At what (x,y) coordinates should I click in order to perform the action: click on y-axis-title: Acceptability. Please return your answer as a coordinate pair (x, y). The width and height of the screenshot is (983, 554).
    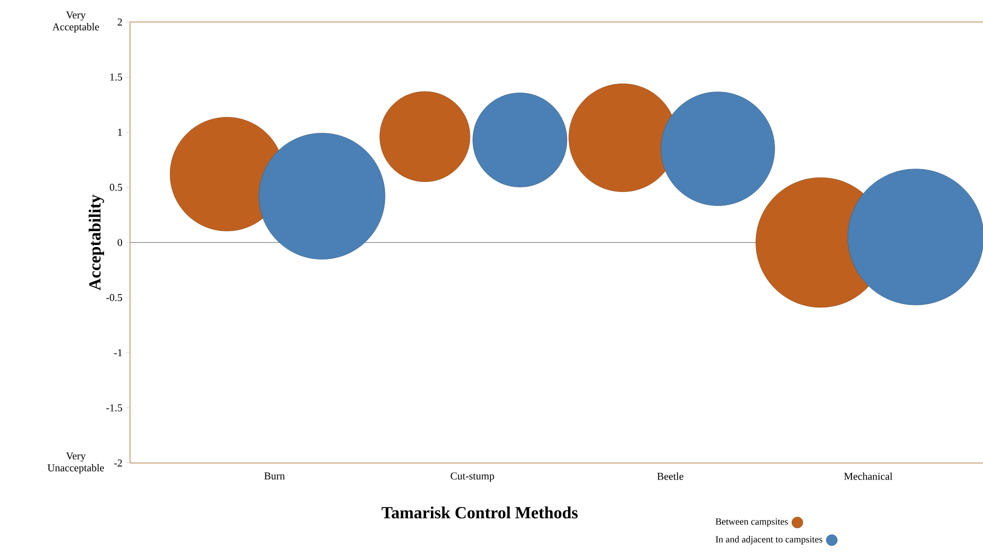
    Looking at the image, I should click on (96, 242).